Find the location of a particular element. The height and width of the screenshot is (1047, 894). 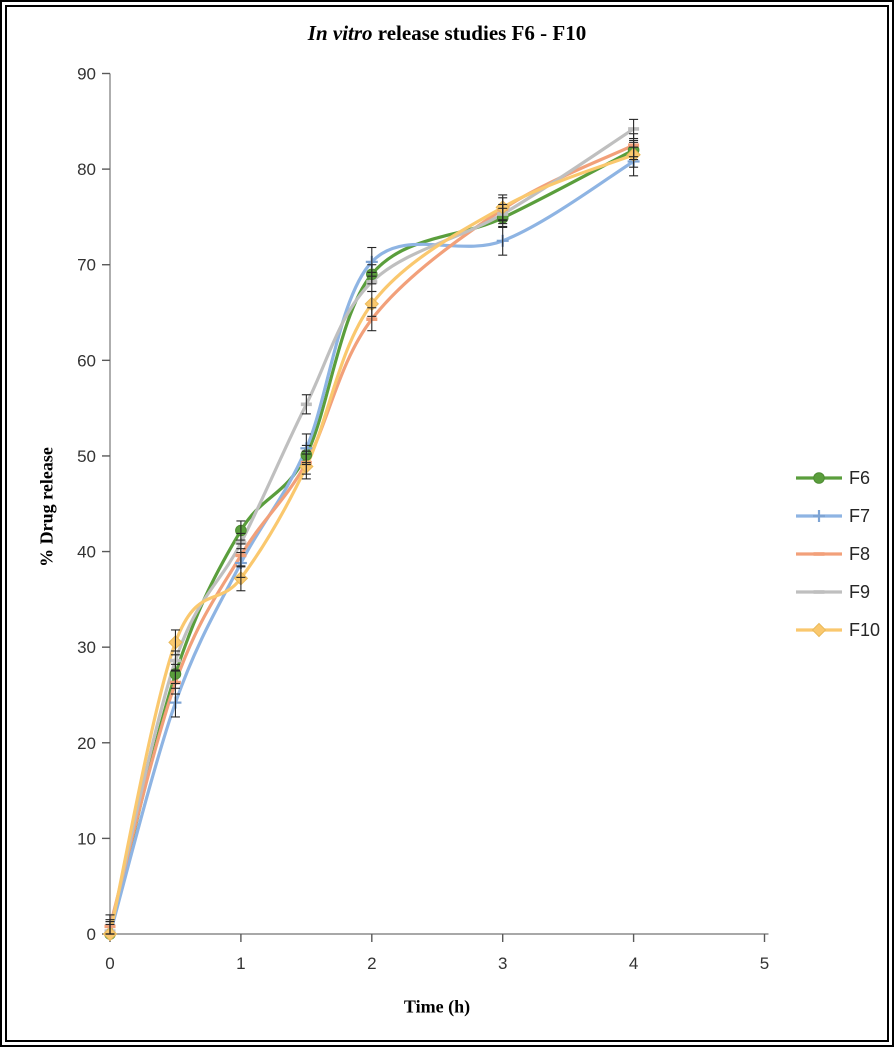

legend-item-F6: F6 is located at coordinates (837, 478).